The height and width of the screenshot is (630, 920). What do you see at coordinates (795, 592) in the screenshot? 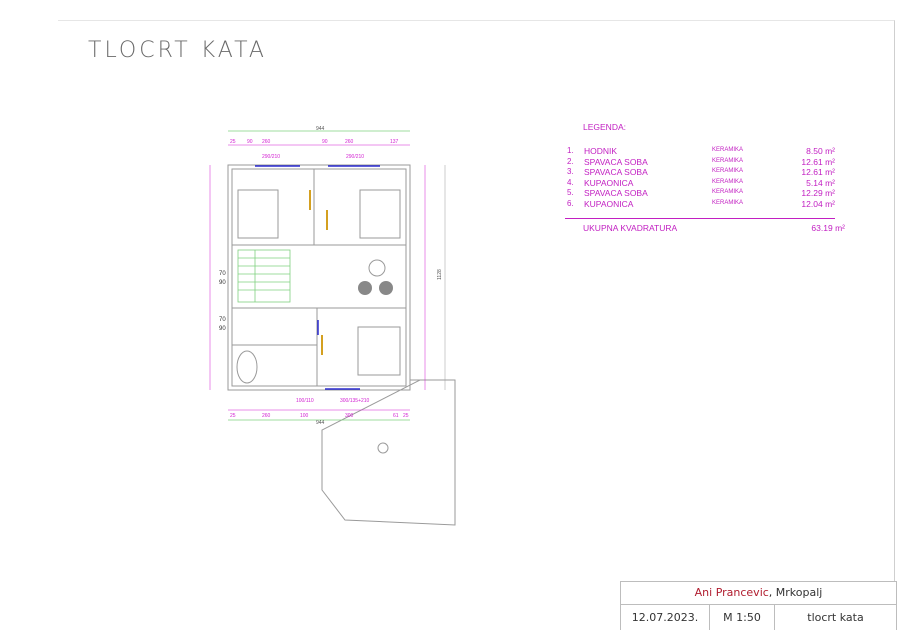
I see `location: , Mrkopalj` at bounding box center [795, 592].